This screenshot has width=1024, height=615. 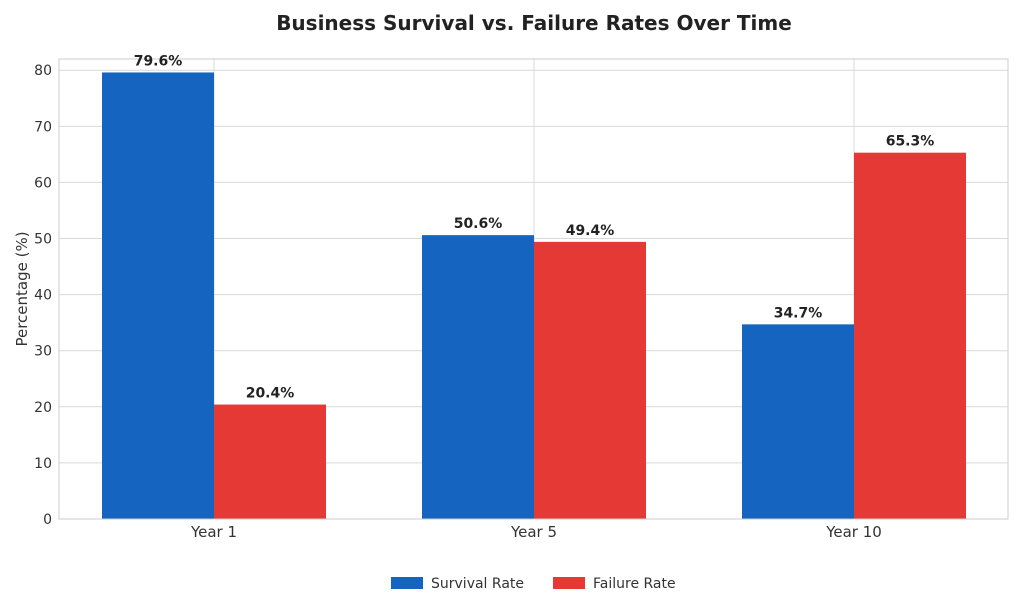 I want to click on legend-label-survival-rate: Survival Rate, so click(x=477, y=584).